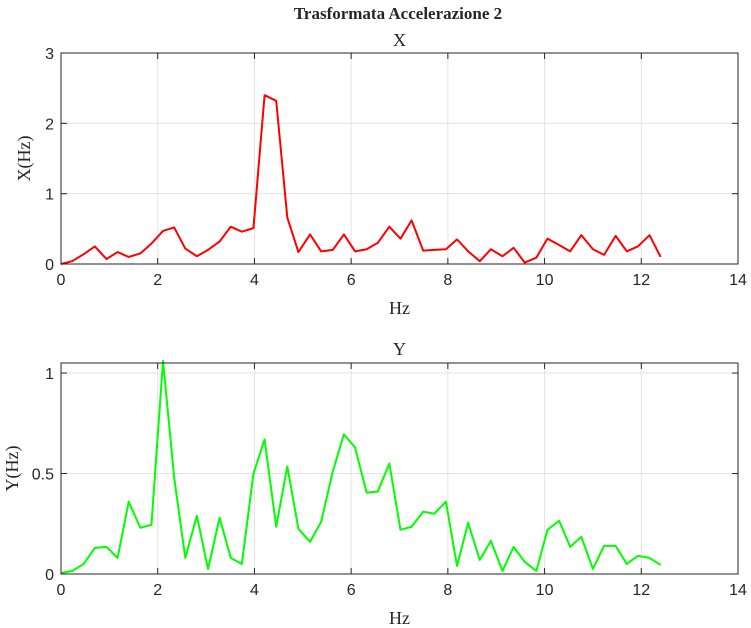 The image size is (751, 628). What do you see at coordinates (351, 280) in the screenshot?
I see `x-x-tick-label: 6` at bounding box center [351, 280].